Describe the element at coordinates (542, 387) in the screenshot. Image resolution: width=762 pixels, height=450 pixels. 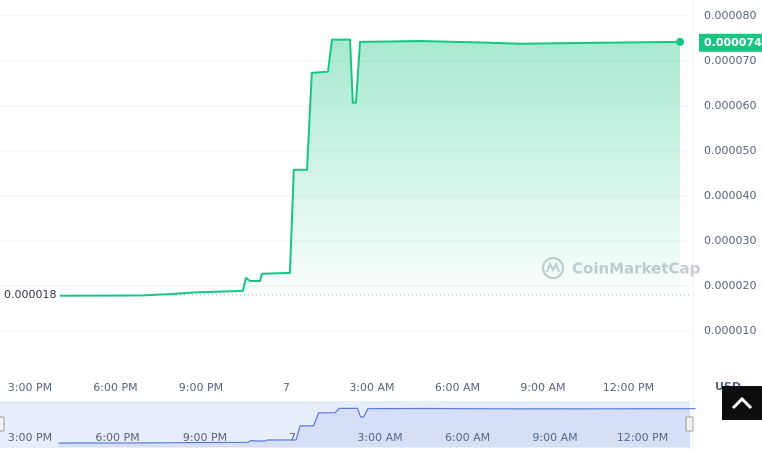
I see `x-tick-label: 9:00 AM` at that location.